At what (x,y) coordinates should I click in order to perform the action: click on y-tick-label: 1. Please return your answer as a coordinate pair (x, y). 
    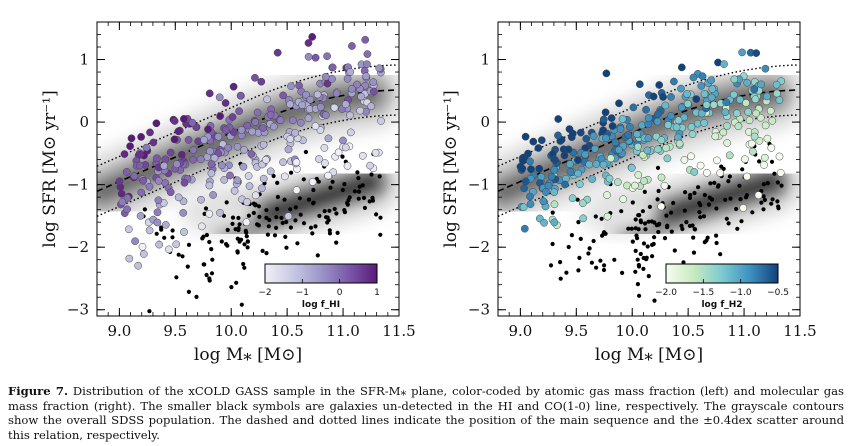
    Looking at the image, I should click on (84, 60).